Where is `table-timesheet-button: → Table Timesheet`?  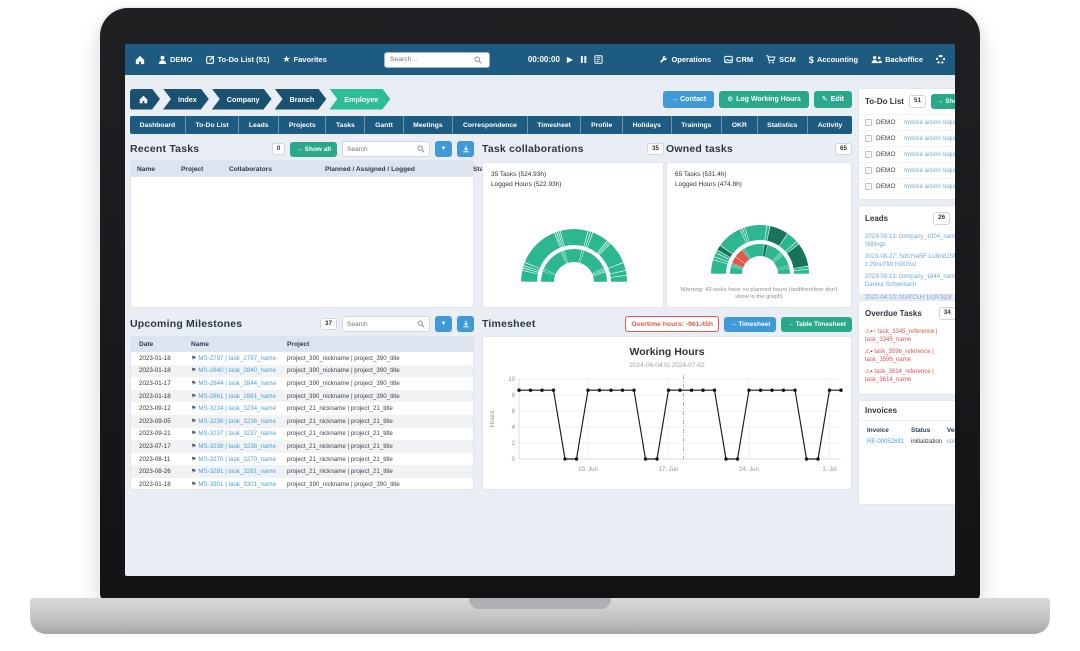
table-timesheet-button: → Table Timesheet is located at coordinates (816, 324).